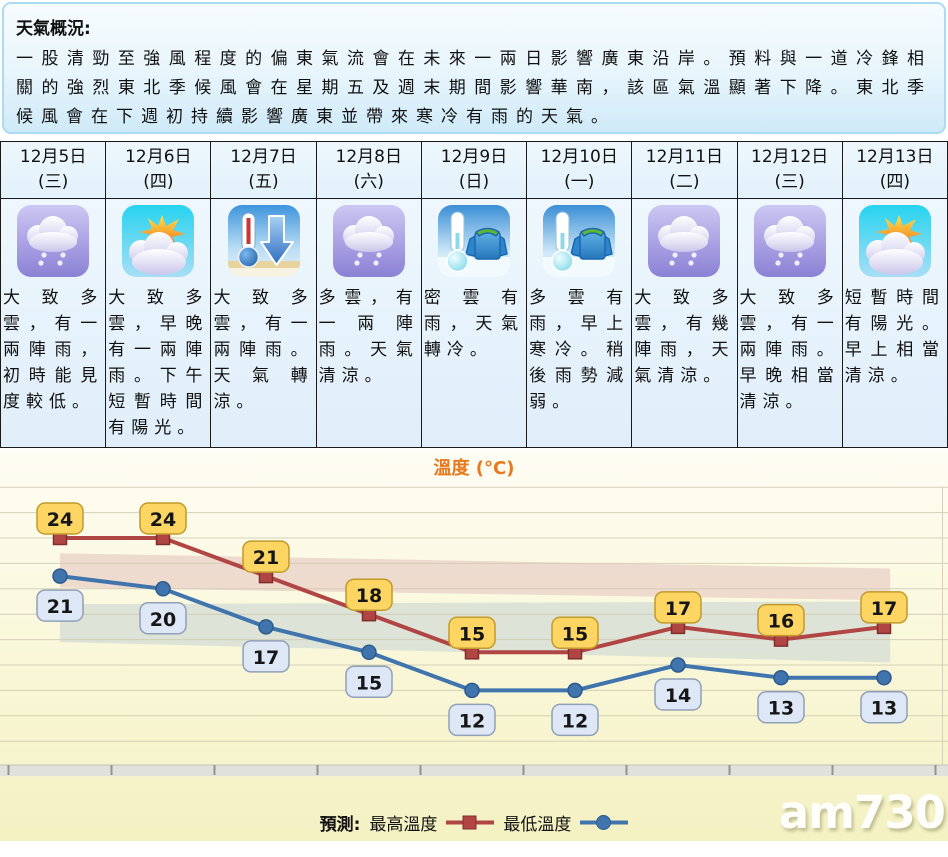 The height and width of the screenshot is (857, 948). I want to click on max-temp-line-swatch, so click(470, 822).